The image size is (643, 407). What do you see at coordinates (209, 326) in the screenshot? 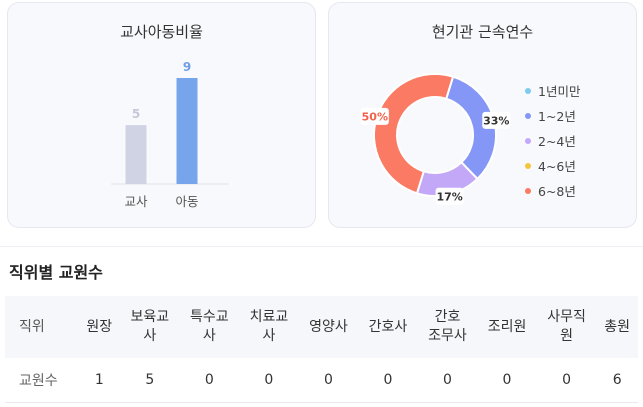
I see `table-header-cell: 특수교 사` at bounding box center [209, 326].